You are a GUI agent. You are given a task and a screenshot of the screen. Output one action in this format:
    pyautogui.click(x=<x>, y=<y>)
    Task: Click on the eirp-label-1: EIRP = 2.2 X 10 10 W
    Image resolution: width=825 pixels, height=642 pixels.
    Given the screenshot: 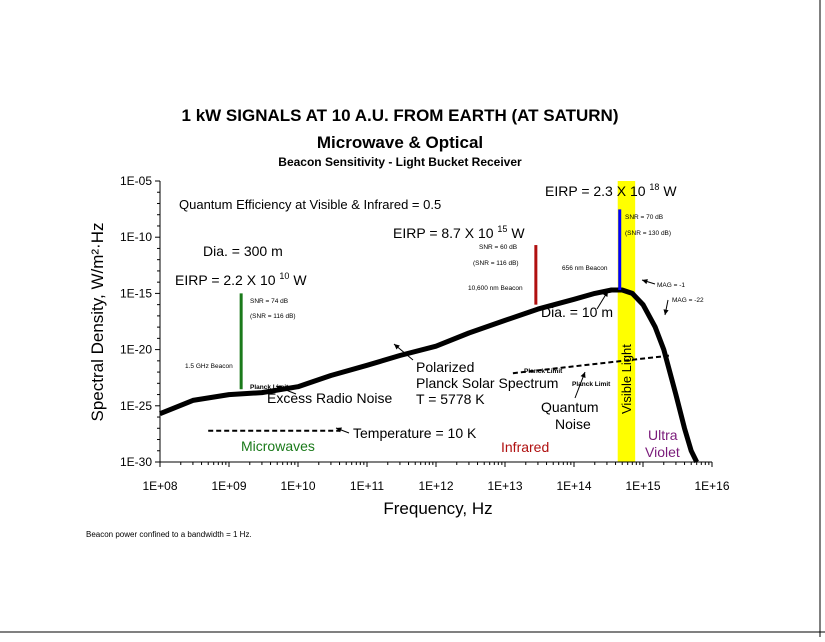 What is the action you would take?
    pyautogui.click(x=241, y=279)
    